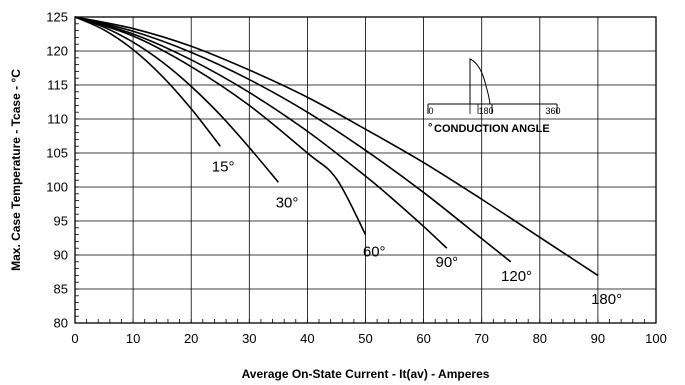  What do you see at coordinates (287, 202) in the screenshot?
I see `curve-label: 30°` at bounding box center [287, 202].